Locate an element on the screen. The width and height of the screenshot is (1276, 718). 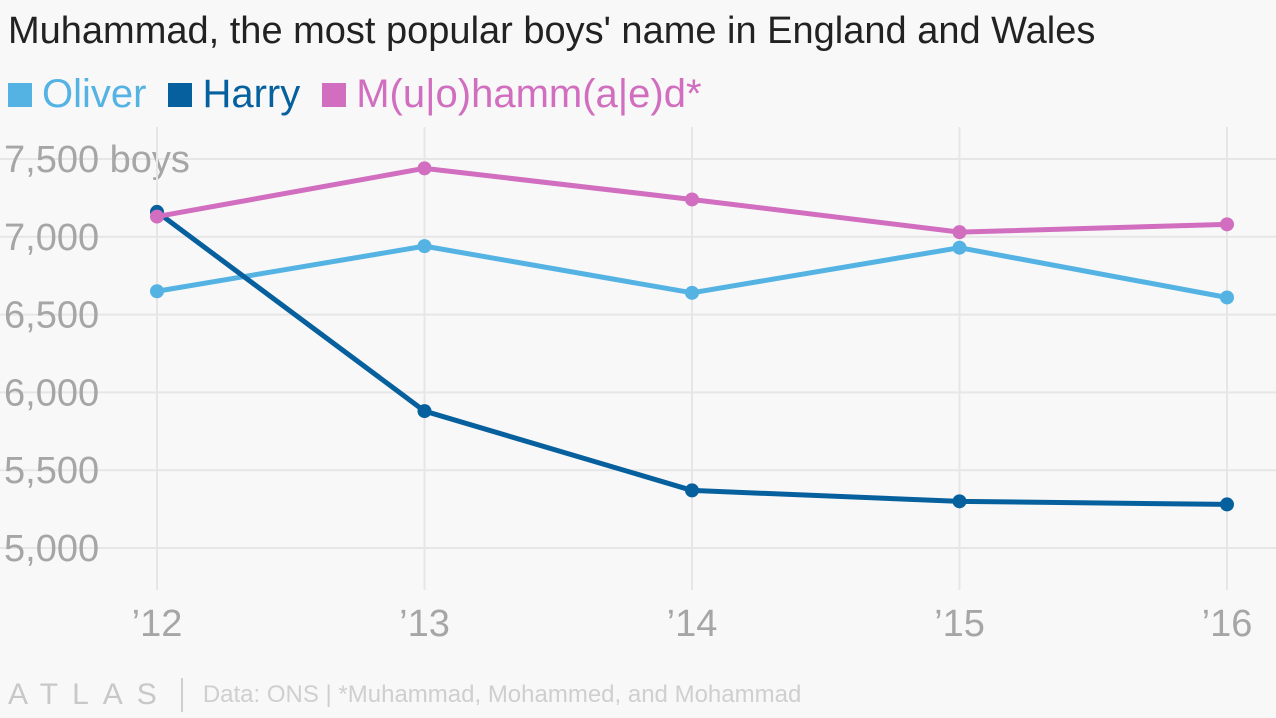
x-tick-label: ’12 is located at coordinates (157, 624).